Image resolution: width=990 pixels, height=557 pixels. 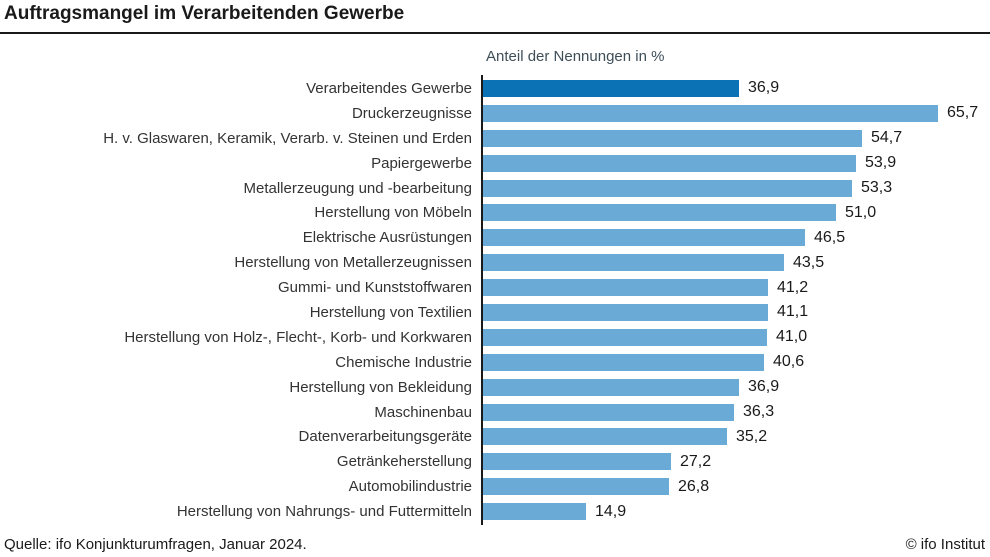 I want to click on bar-row: Getränkeherstellung 27,2, so click(x=495, y=461).